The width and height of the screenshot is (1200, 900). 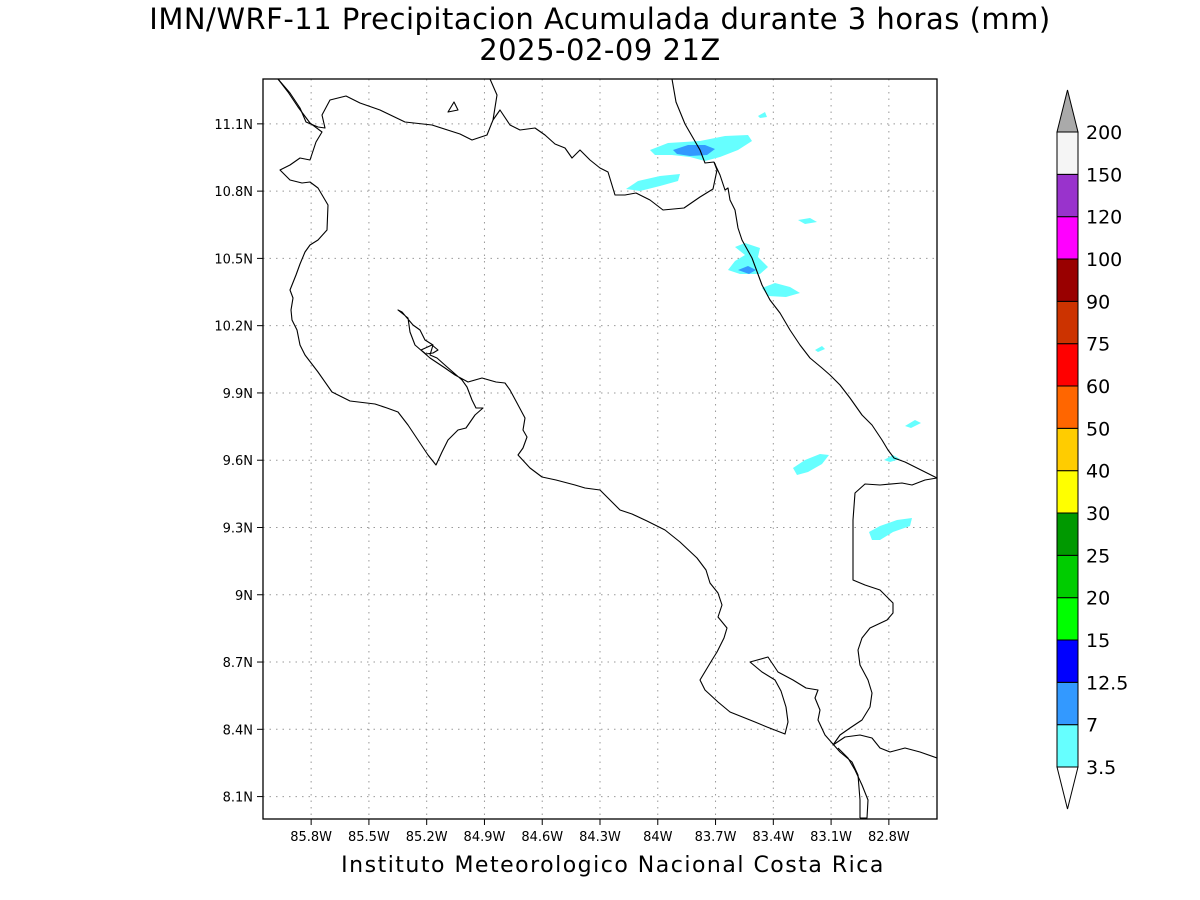 I want to click on lon-tick-label: 84.6W, so click(x=542, y=837).